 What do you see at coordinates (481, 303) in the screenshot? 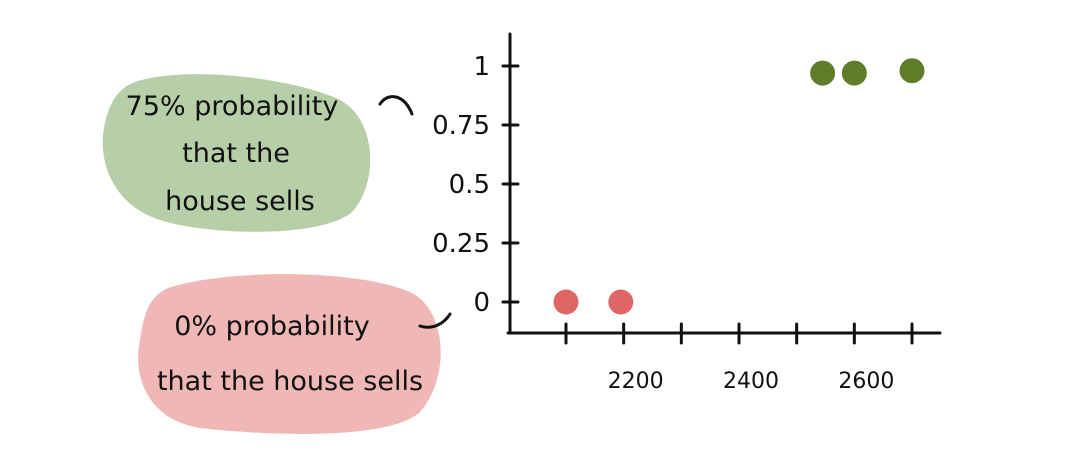
I see `y-tick-label: 0` at bounding box center [481, 303].